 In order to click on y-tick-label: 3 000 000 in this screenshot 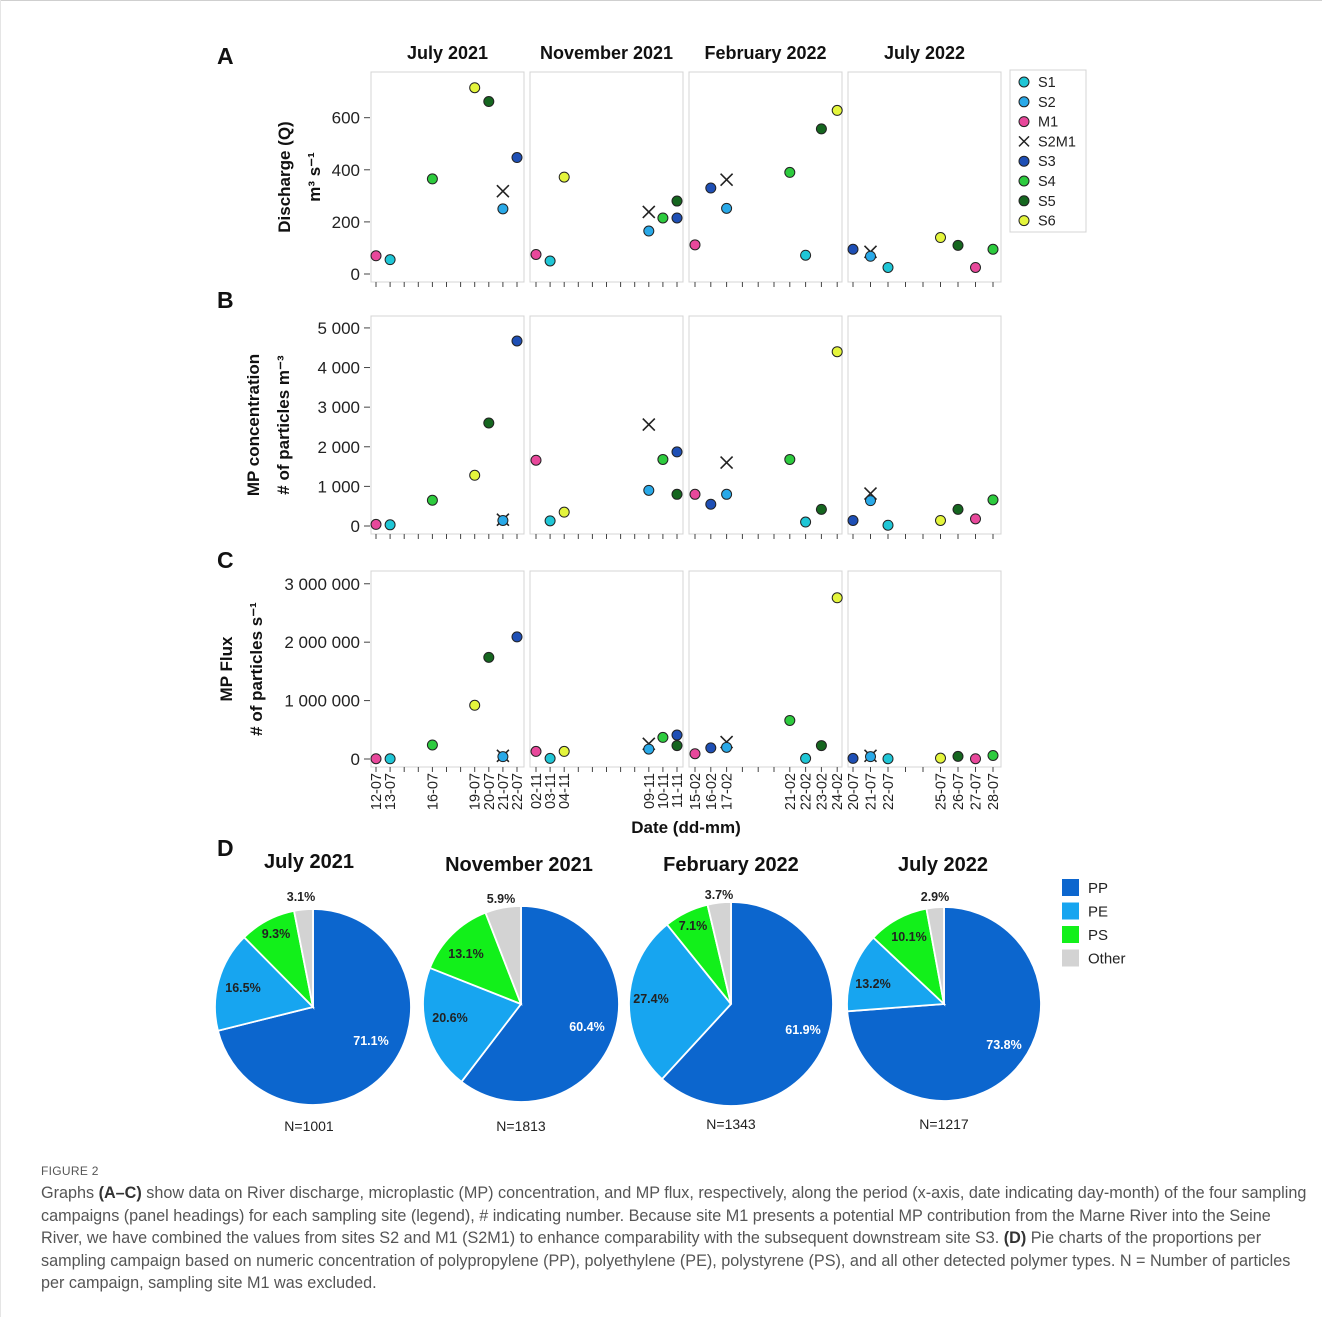, I will do `click(322, 584)`.